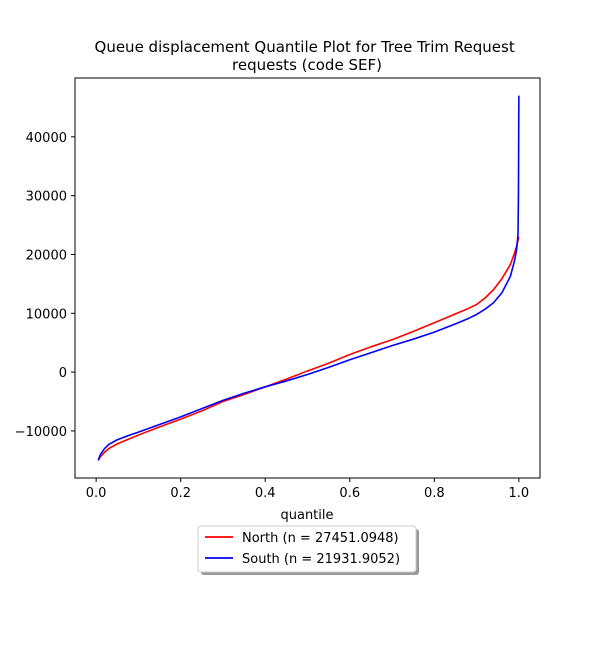  I want to click on y-tick-label: 40000, so click(46, 138).